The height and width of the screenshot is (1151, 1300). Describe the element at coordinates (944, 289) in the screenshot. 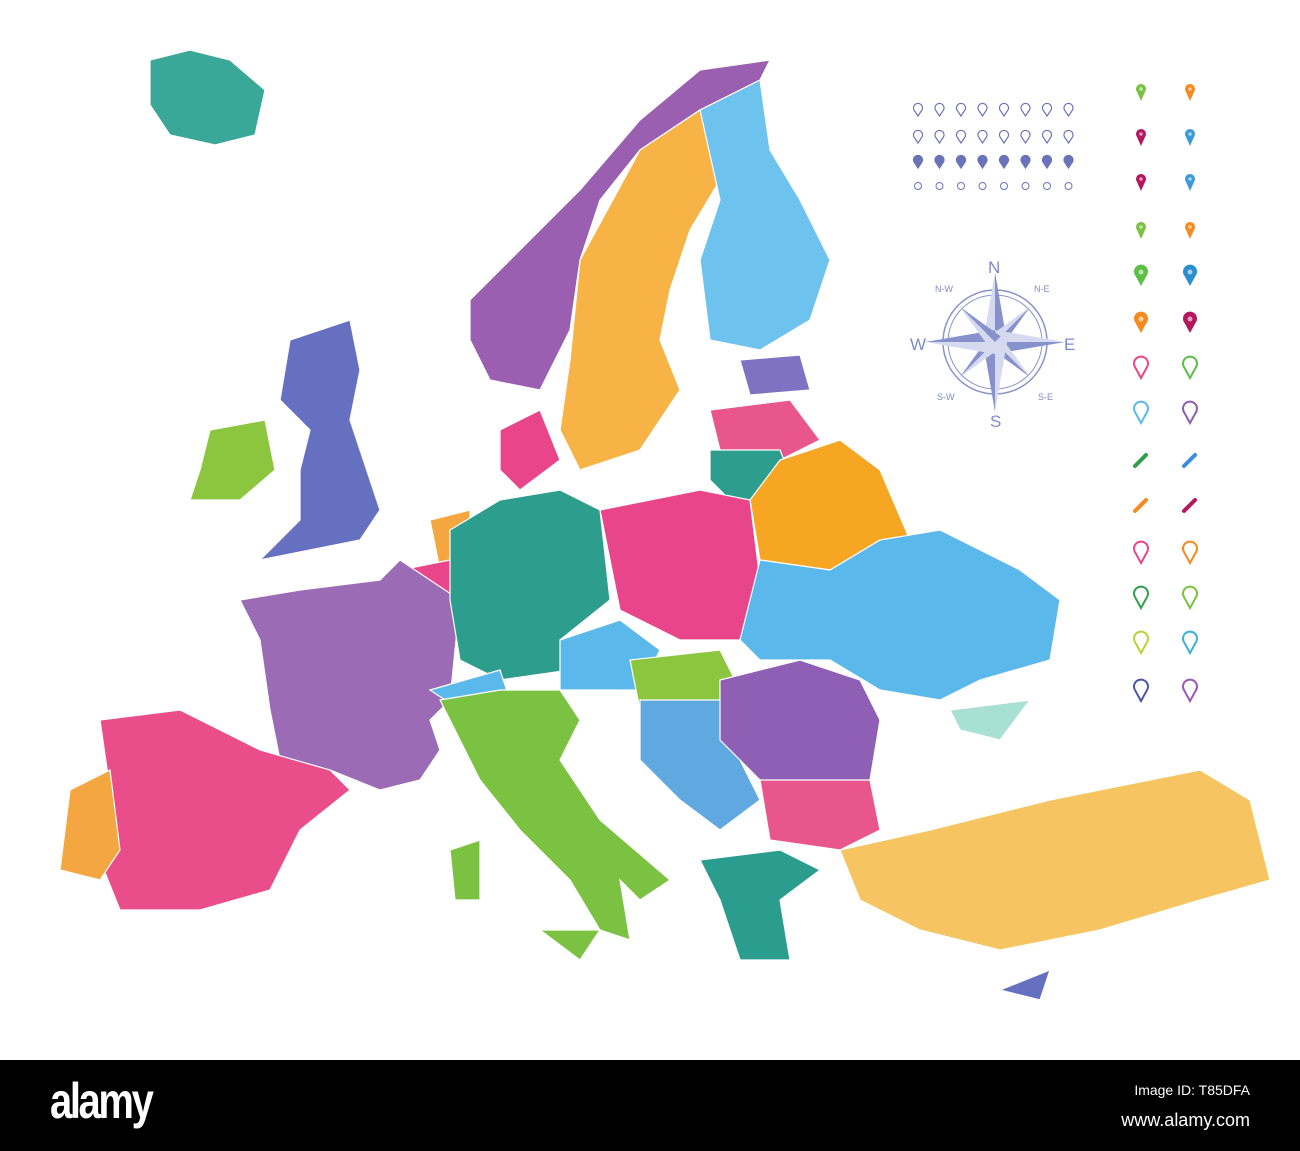

I see `compass-northwest: N-W` at that location.